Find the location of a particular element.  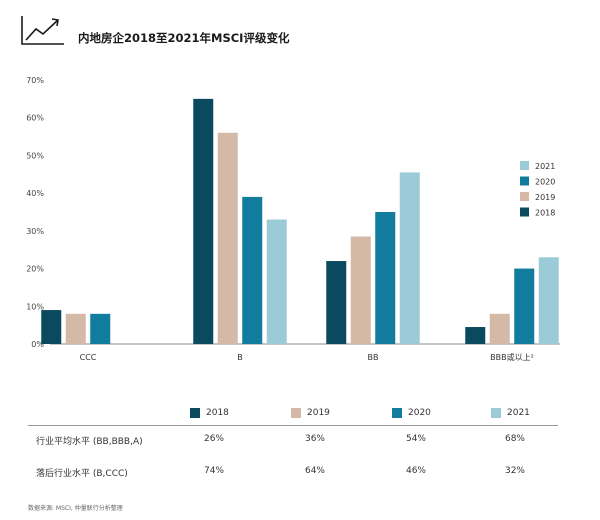

y-tick-label: 20% is located at coordinates (35, 269).